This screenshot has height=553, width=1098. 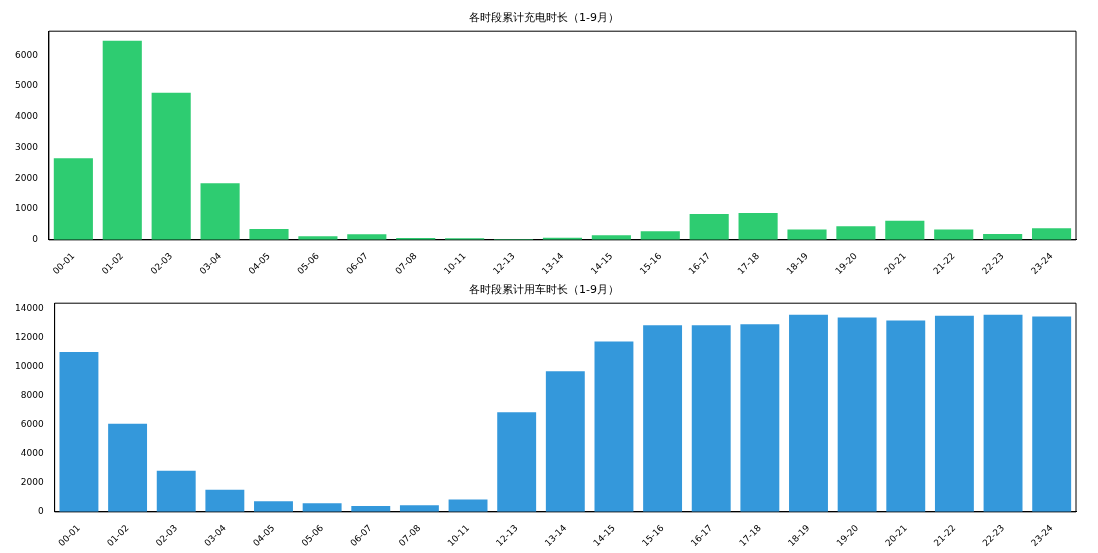 What do you see at coordinates (27, 85) in the screenshot?
I see `y-tick-label: 5000` at bounding box center [27, 85].